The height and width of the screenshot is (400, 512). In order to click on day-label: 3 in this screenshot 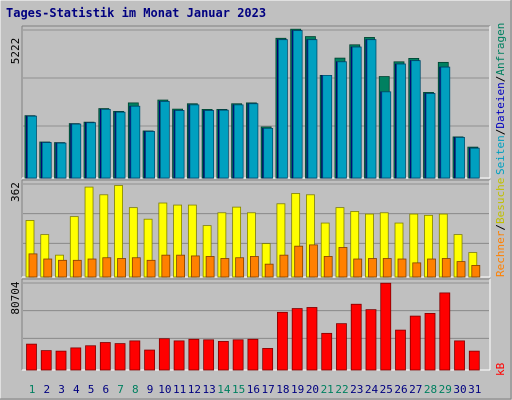, I will do `click(61, 389)`.